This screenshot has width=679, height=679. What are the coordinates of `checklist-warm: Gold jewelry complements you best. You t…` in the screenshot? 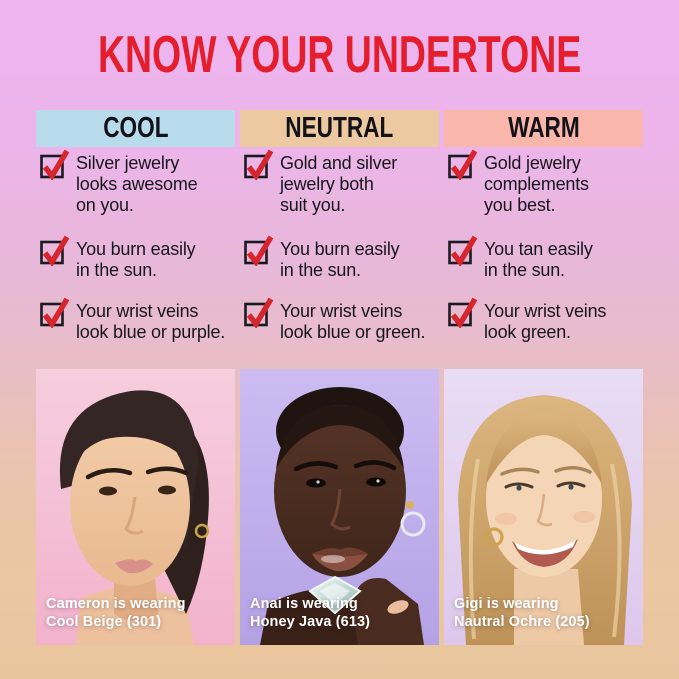 It's located at (543, 246).